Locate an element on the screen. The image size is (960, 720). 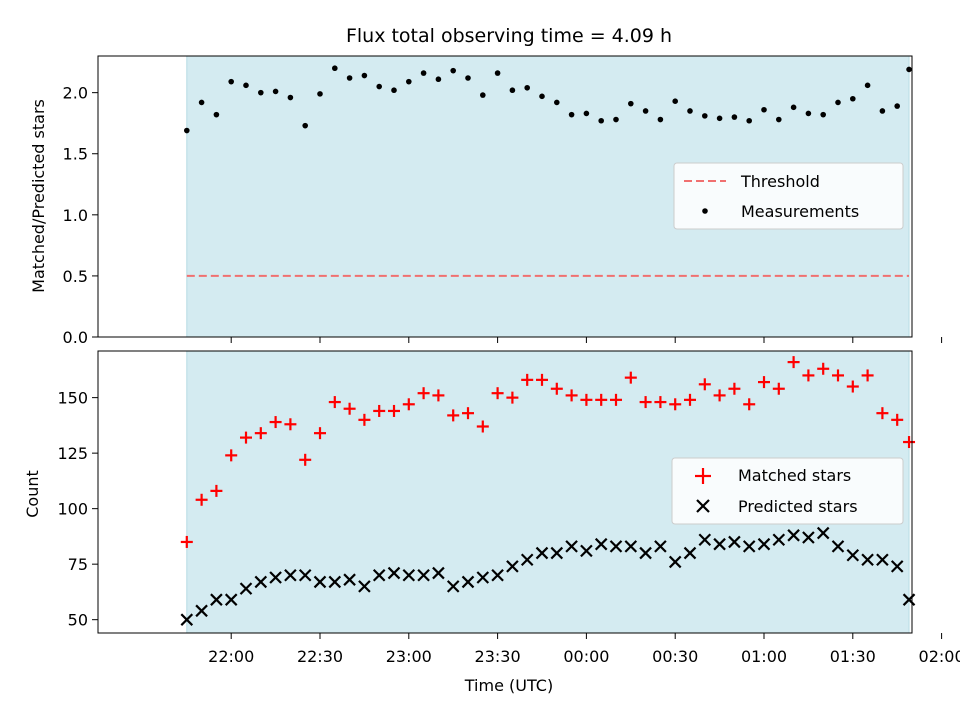
top-legend-box is located at coordinates (788, 196).